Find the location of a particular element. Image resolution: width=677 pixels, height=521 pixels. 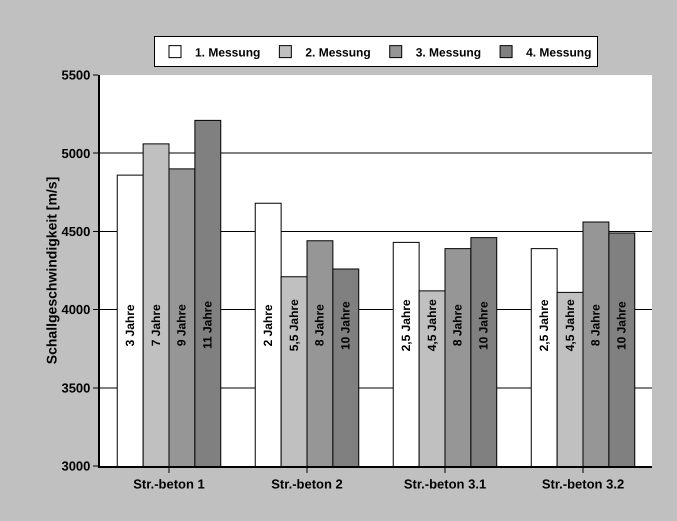

legend-label: 3. Messung is located at coordinates (449, 52).